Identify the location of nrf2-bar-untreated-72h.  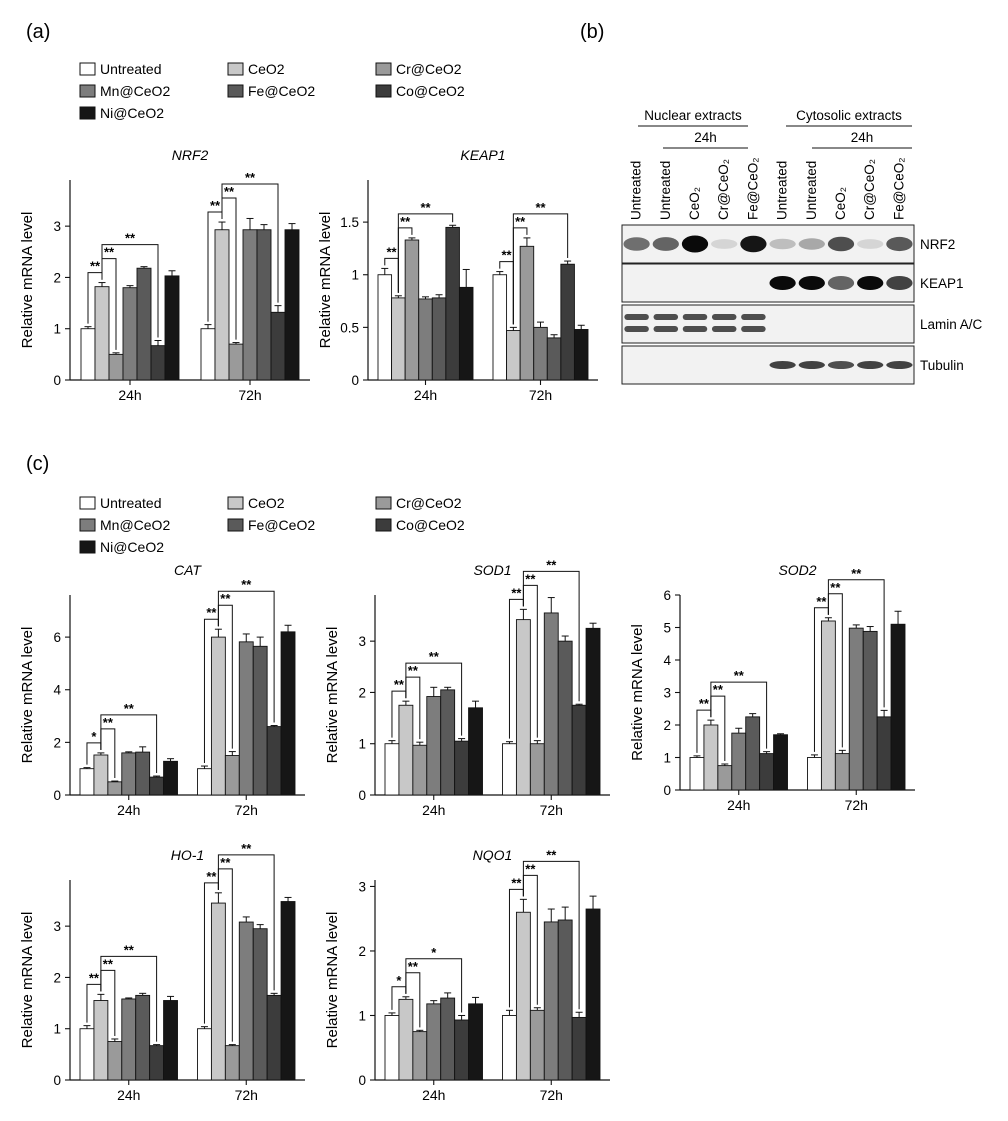
(208, 354).